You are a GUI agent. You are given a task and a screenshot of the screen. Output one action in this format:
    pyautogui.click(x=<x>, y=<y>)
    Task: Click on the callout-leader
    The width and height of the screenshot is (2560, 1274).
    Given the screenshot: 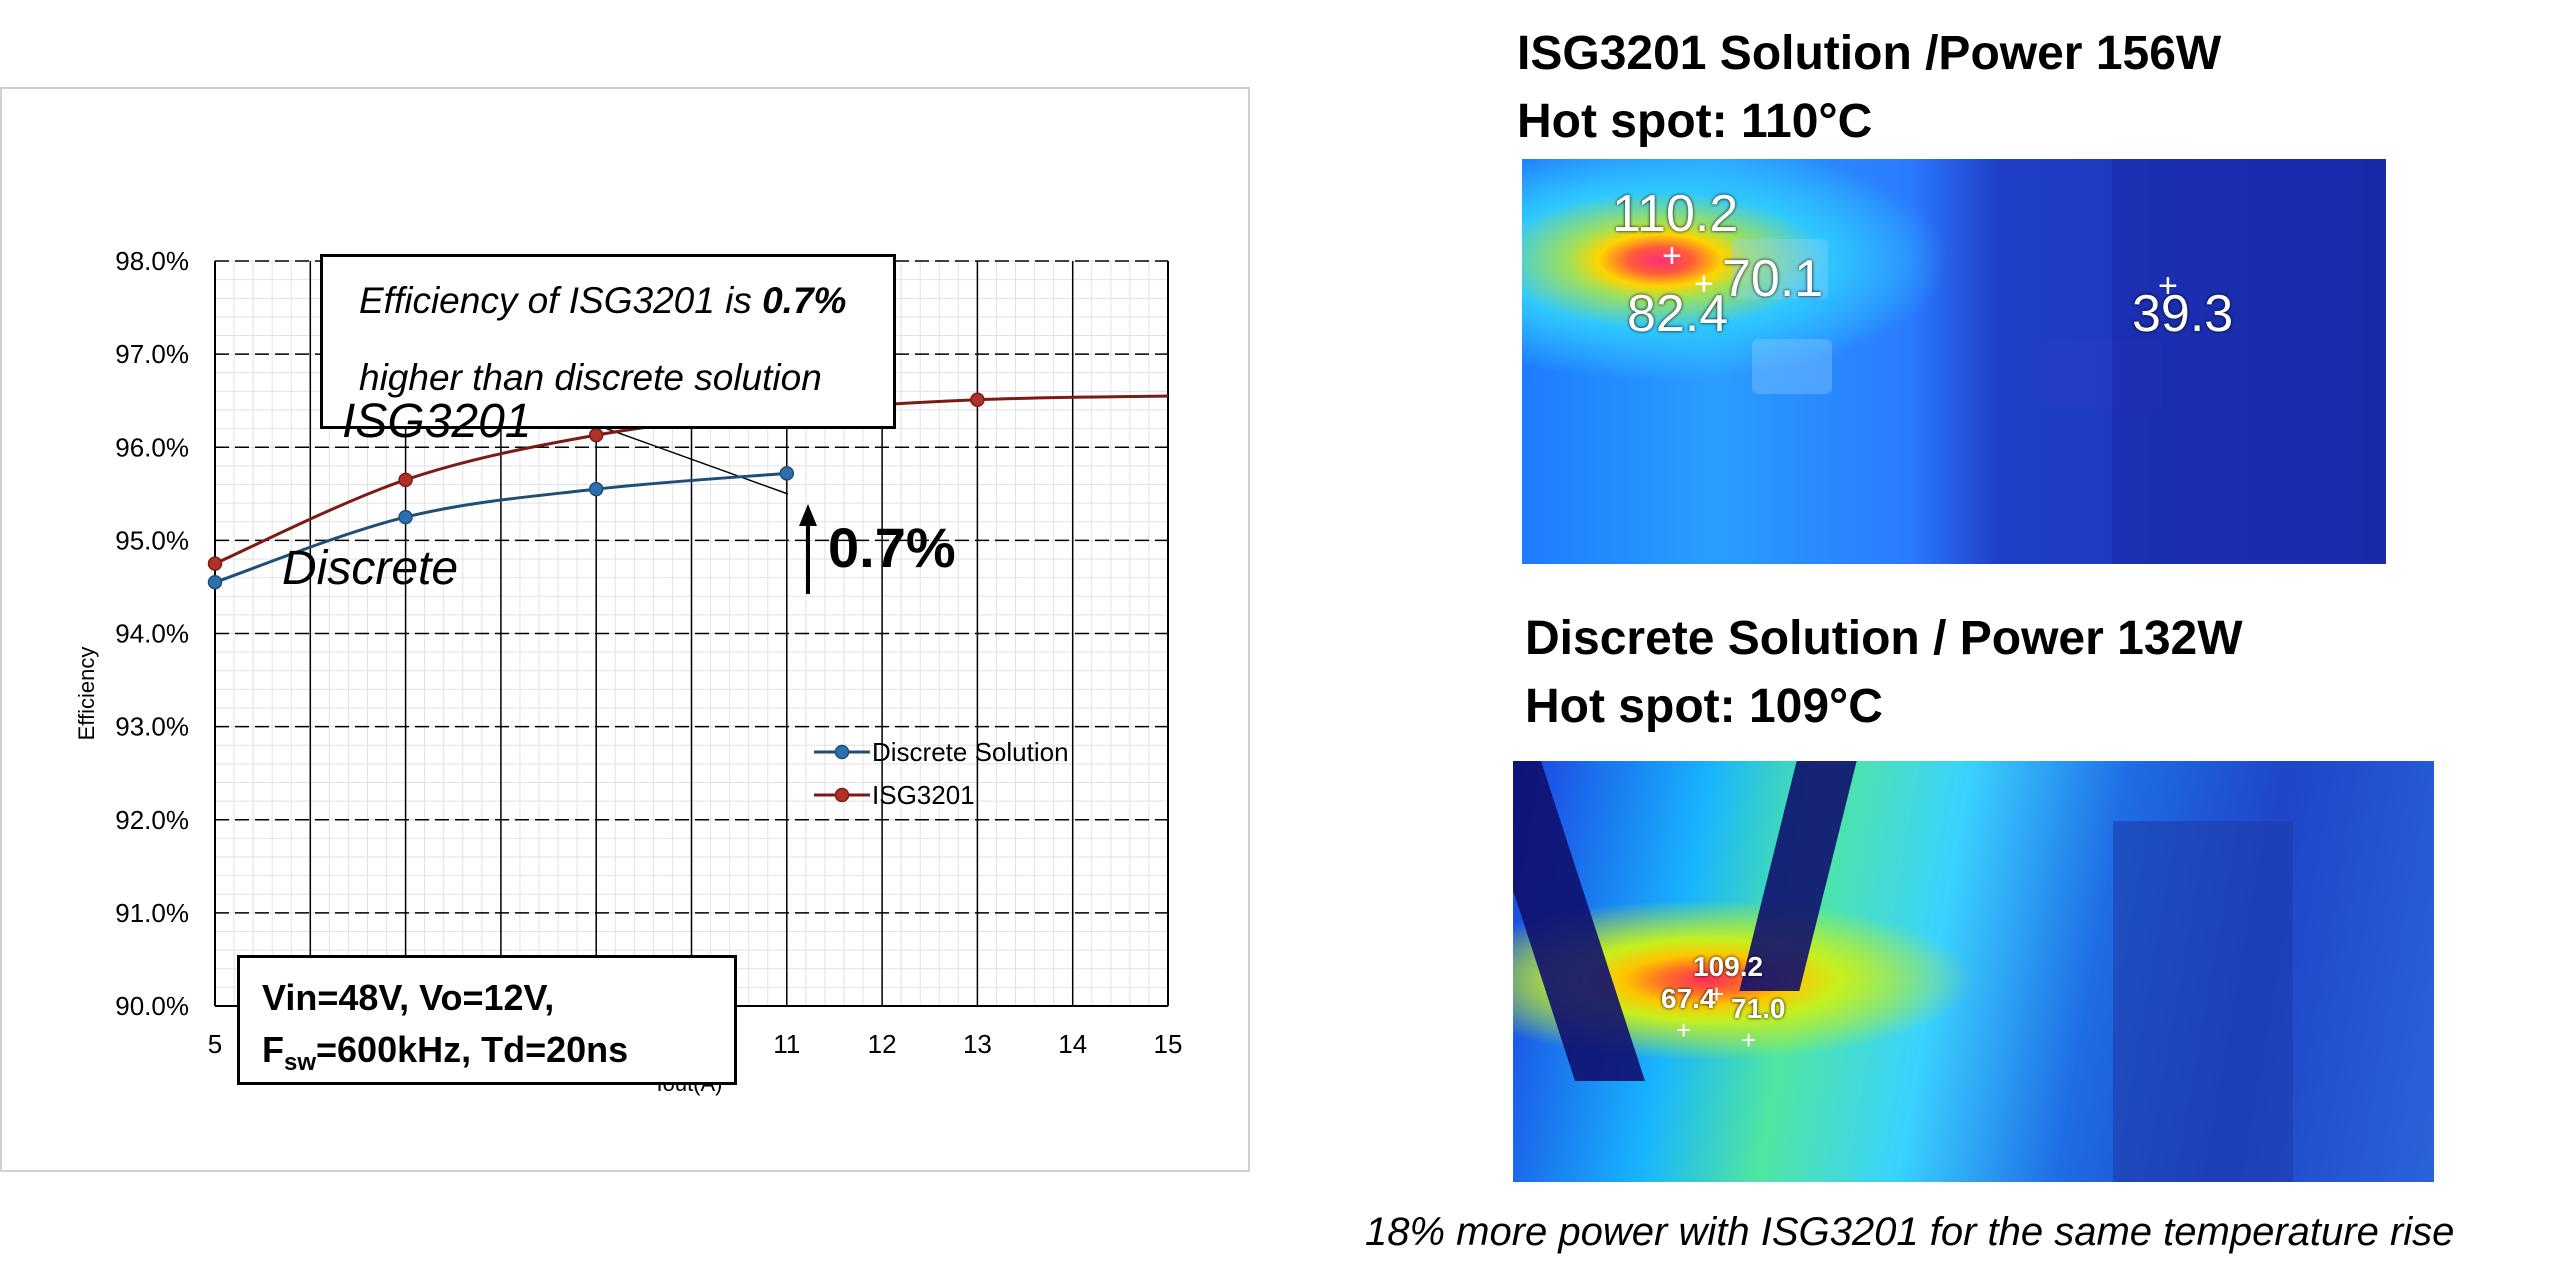 What is the action you would take?
    pyautogui.click(x=695, y=460)
    